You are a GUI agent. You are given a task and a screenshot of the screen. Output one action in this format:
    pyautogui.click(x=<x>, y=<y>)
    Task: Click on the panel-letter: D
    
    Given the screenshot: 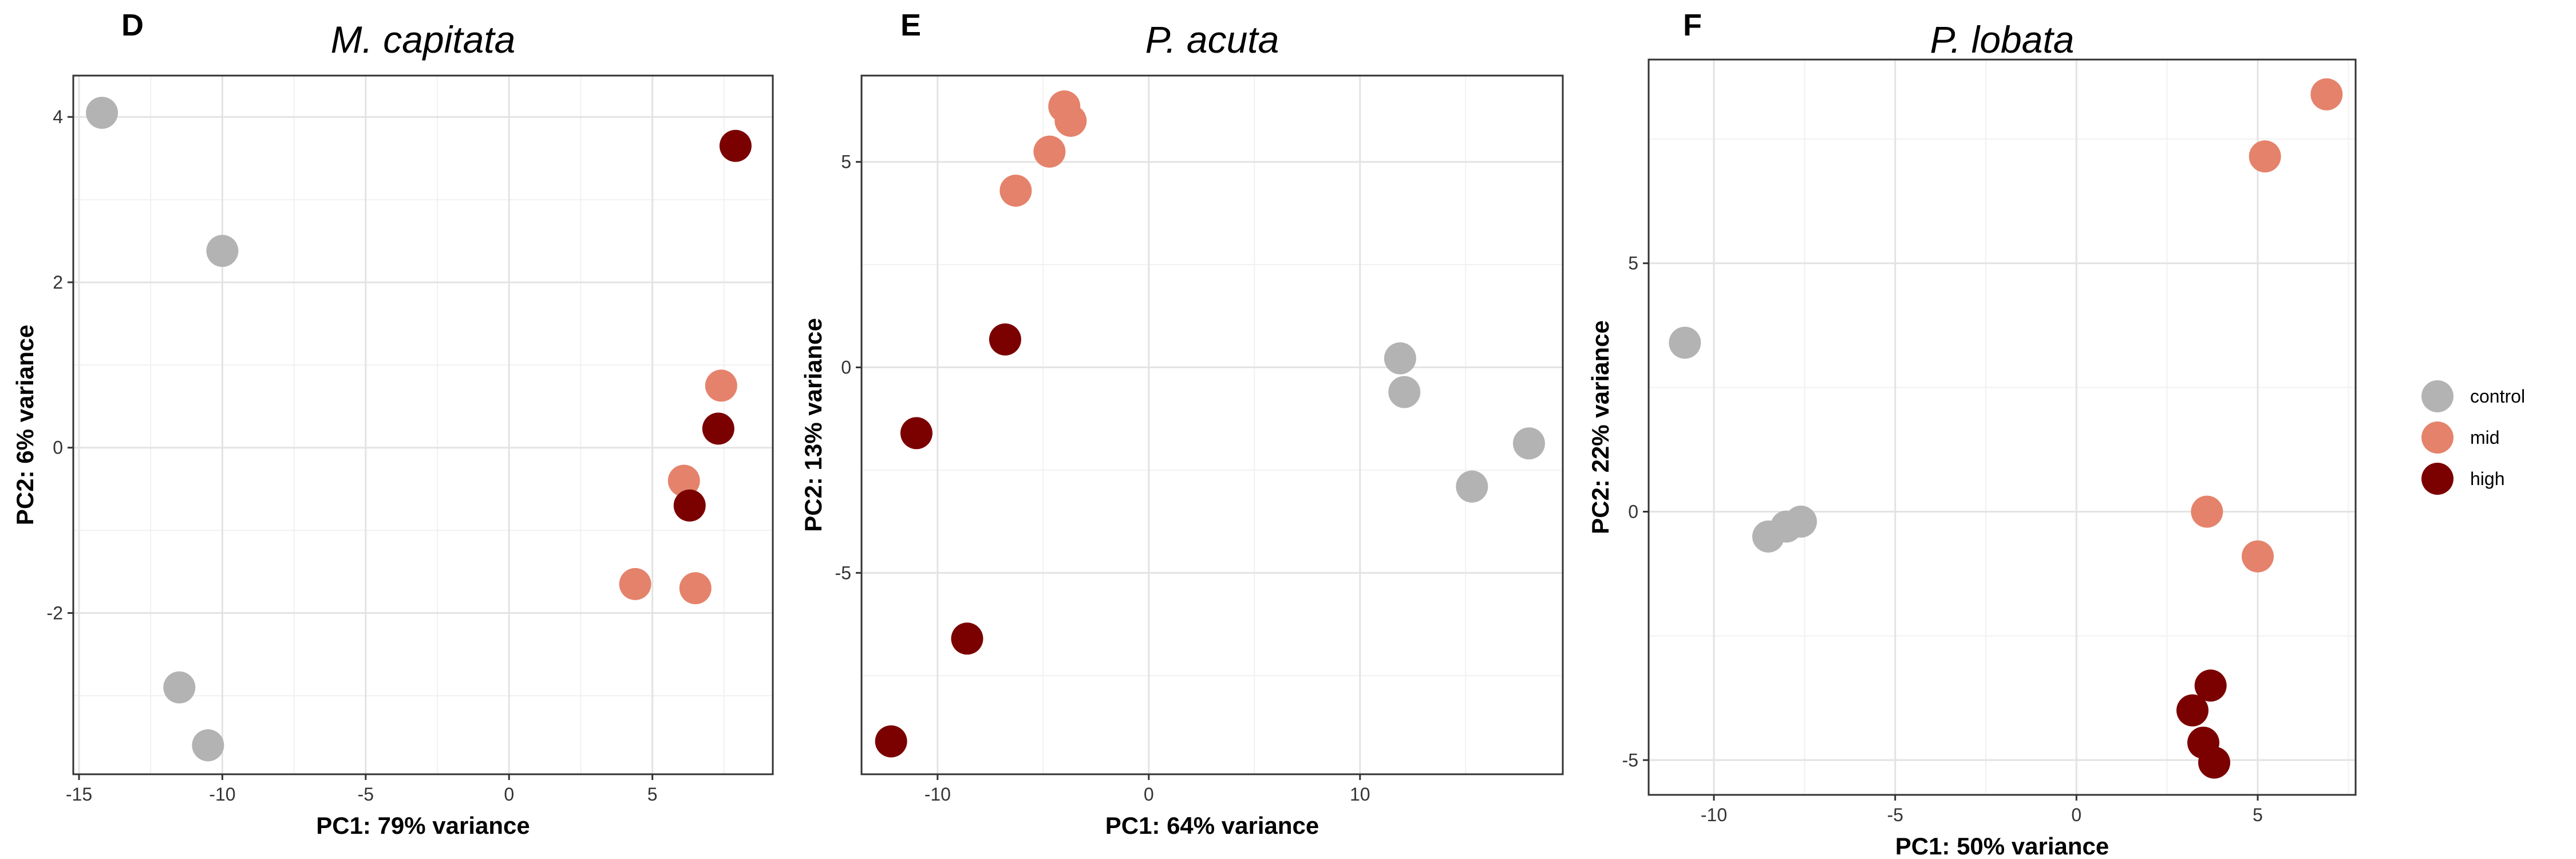 What is the action you would take?
    pyautogui.click(x=132, y=25)
    